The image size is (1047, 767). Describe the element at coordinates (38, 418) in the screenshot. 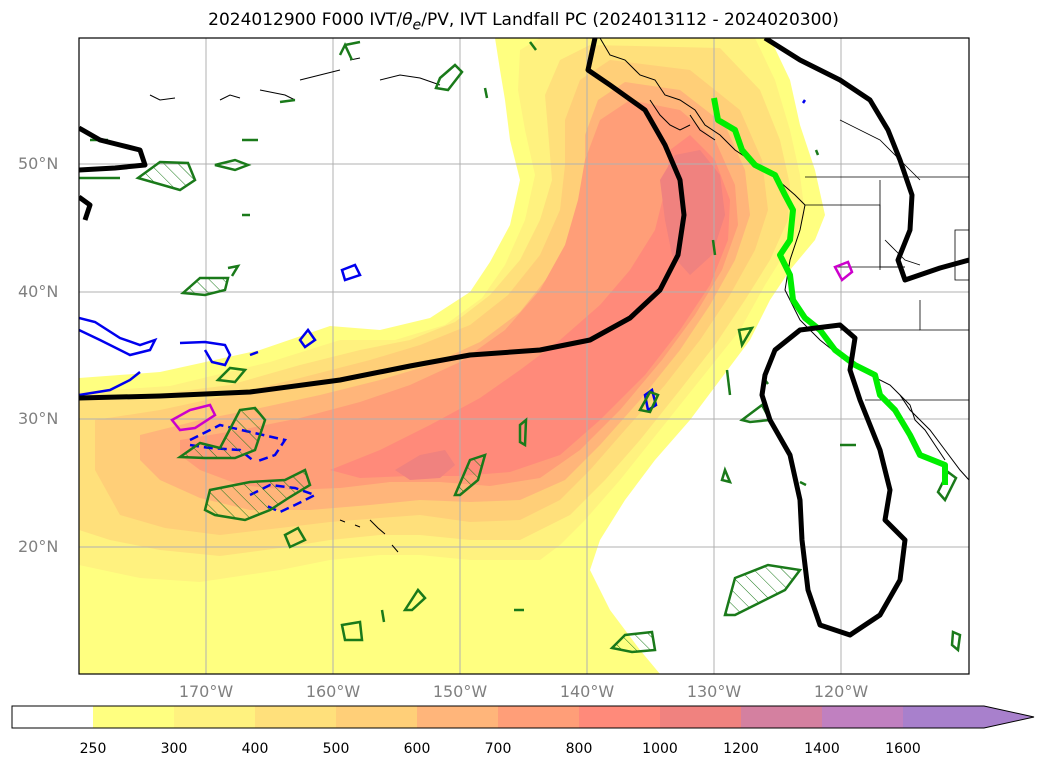

I see `lat-label-30n: 30°N` at that location.